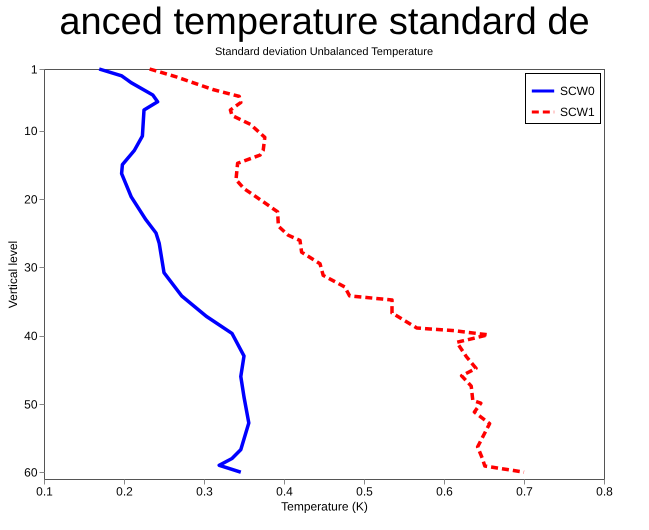 The width and height of the screenshot is (649, 530). I want to click on y-tick-label: 30, so click(31, 267).